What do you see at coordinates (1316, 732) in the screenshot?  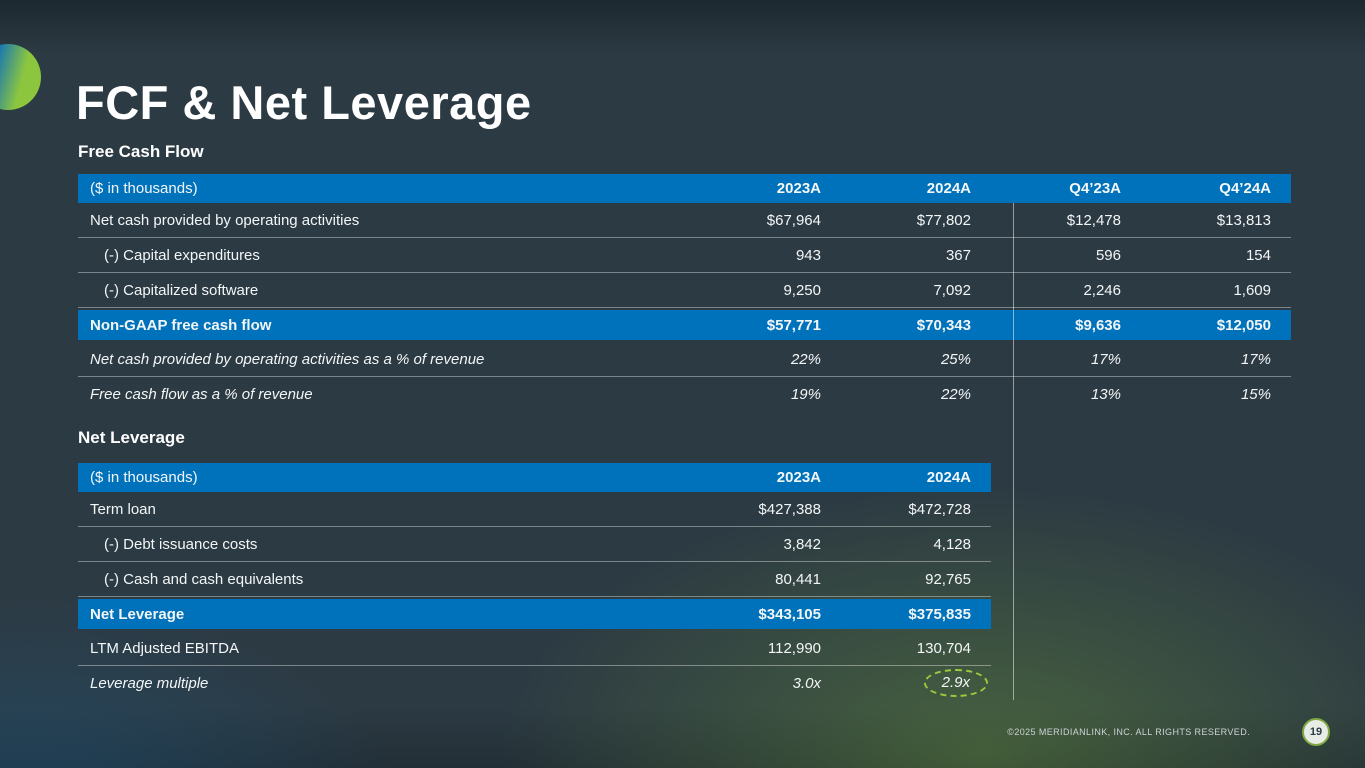 I see `page-number-badge: 19` at bounding box center [1316, 732].